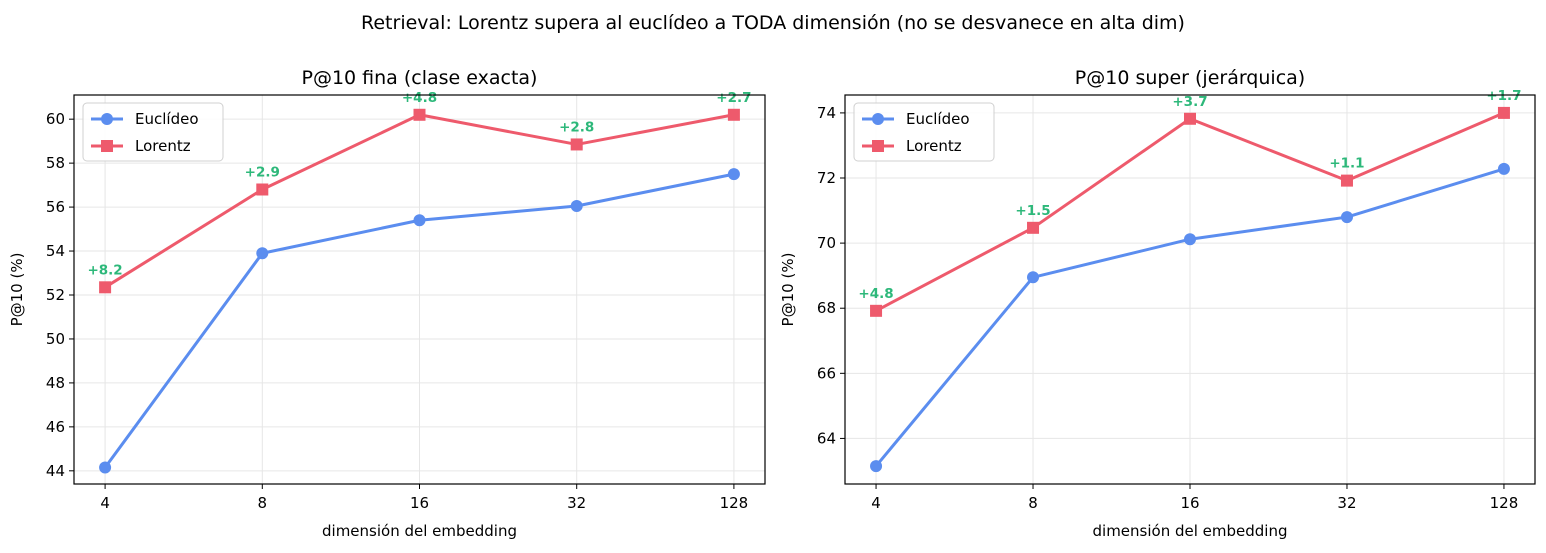  Describe the element at coordinates (55, 119) in the screenshot. I see `y-tick-label: 60` at that location.